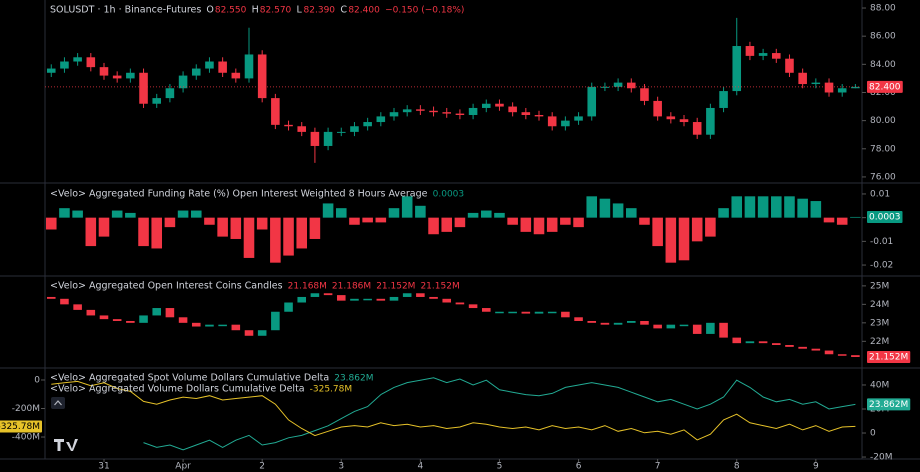 The width and height of the screenshot is (920, 472). What do you see at coordinates (262, 467) in the screenshot?
I see `x-tick-label: 2` at bounding box center [262, 467].